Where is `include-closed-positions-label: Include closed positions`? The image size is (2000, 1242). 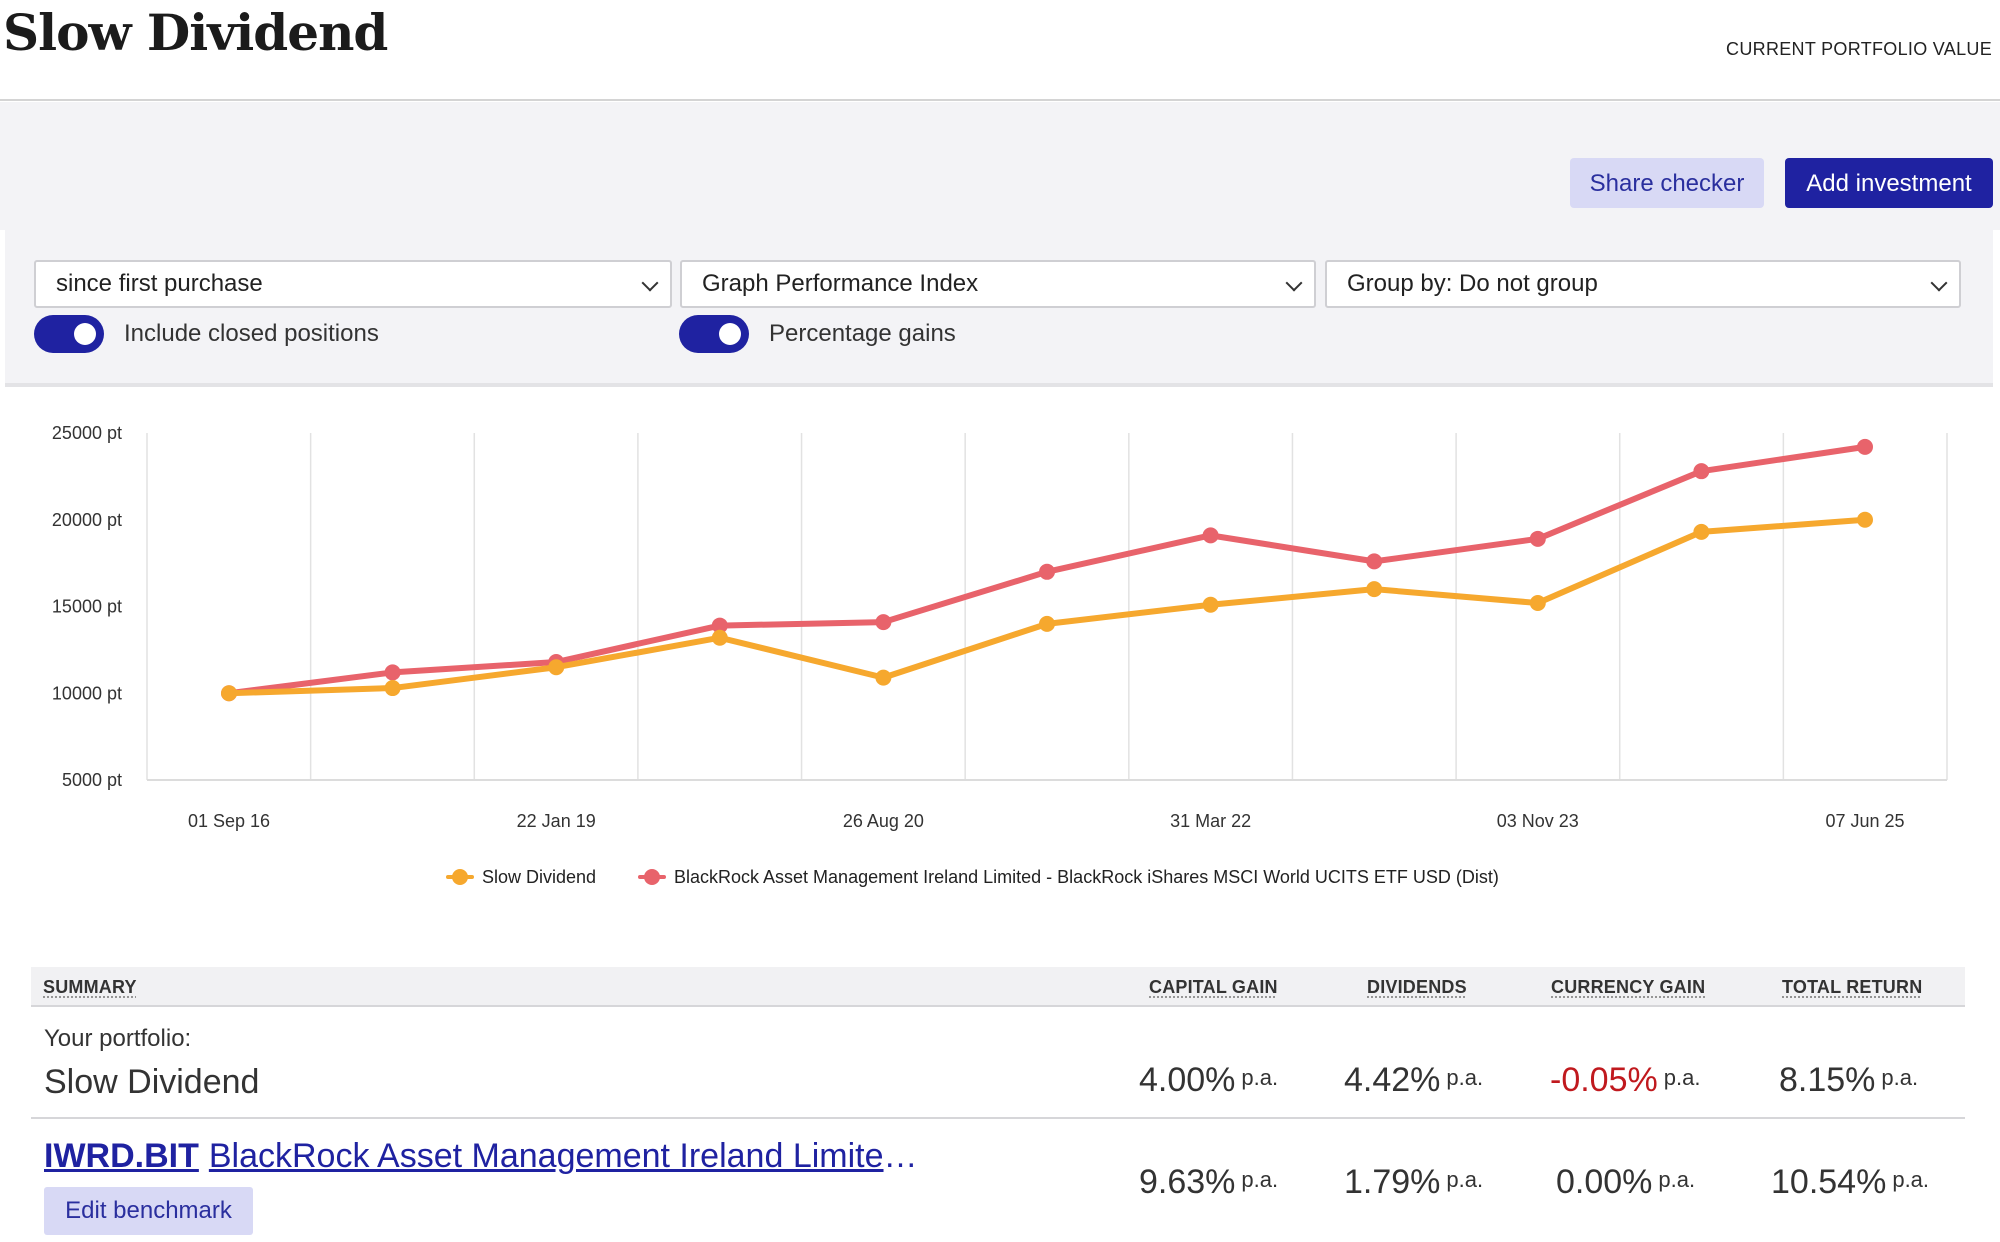
include-closed-positions-label: Include closed positions is located at coordinates (251, 333).